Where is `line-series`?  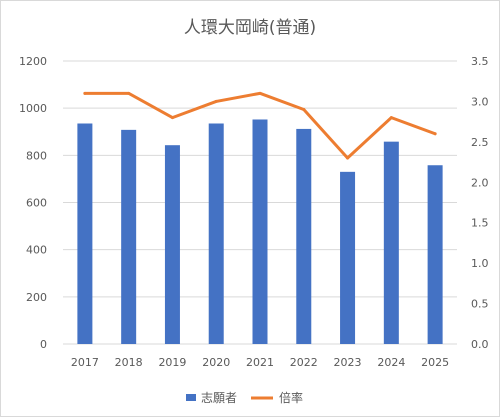 line-series is located at coordinates (260, 125).